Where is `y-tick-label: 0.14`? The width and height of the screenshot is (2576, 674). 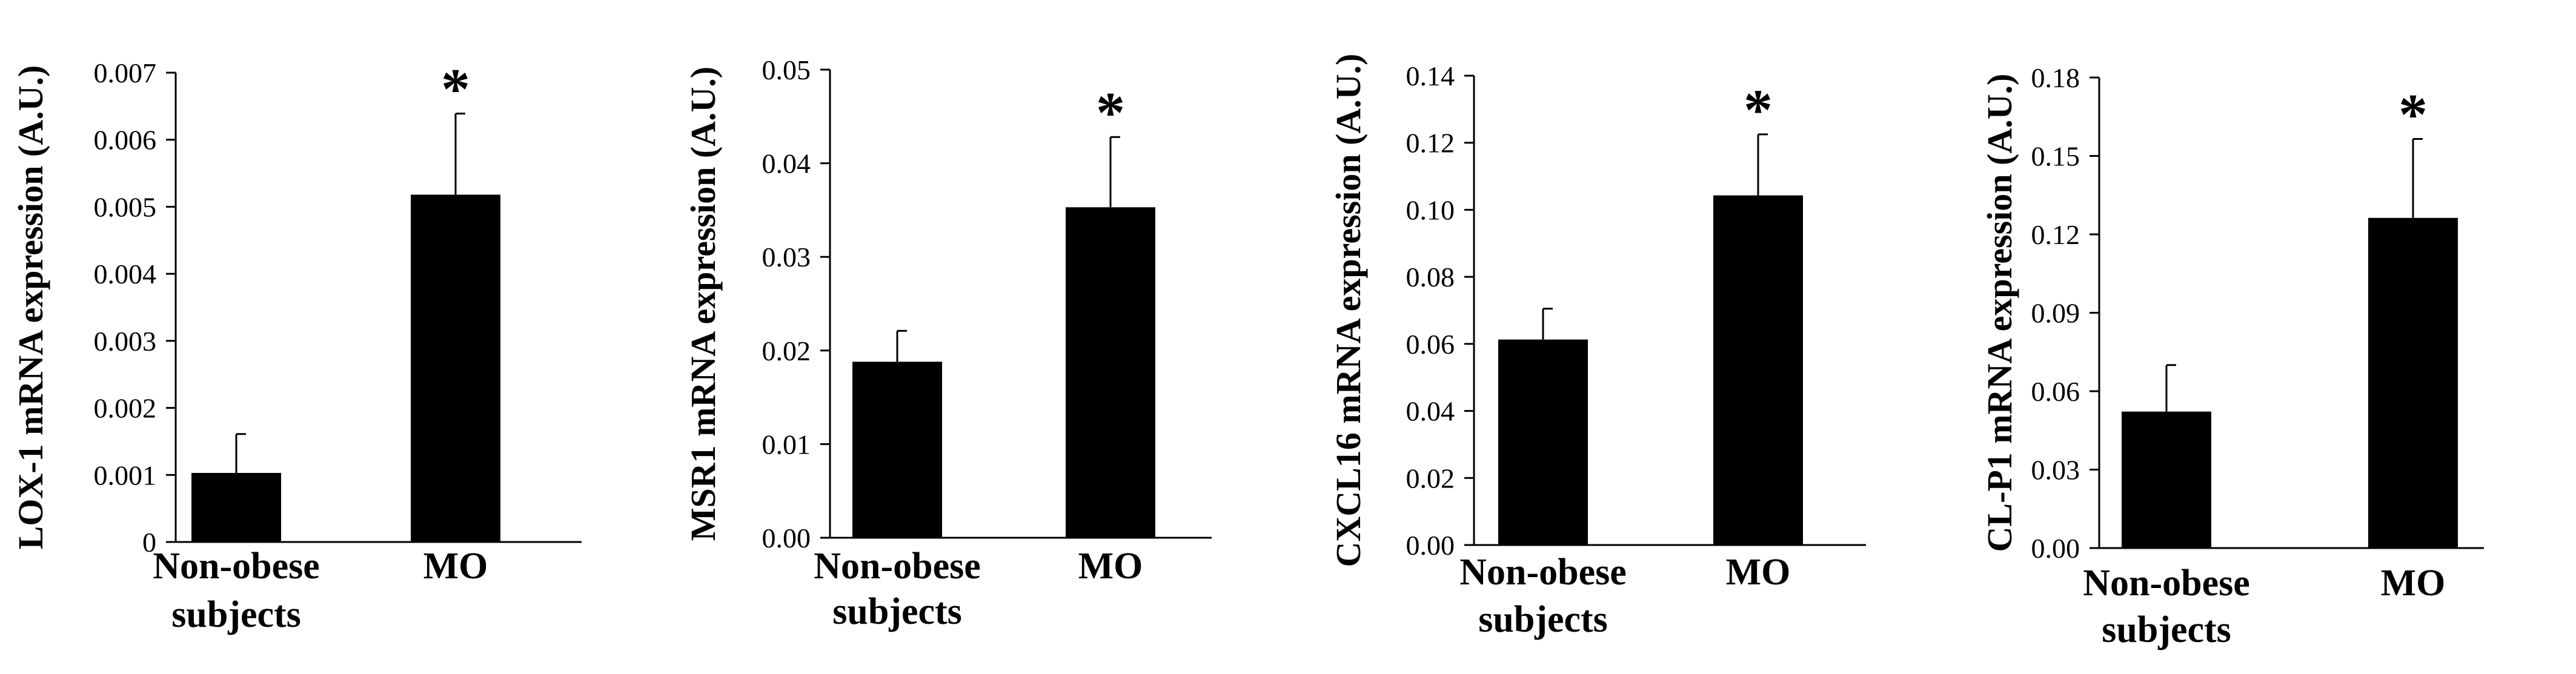 y-tick-label: 0.14 is located at coordinates (1430, 76).